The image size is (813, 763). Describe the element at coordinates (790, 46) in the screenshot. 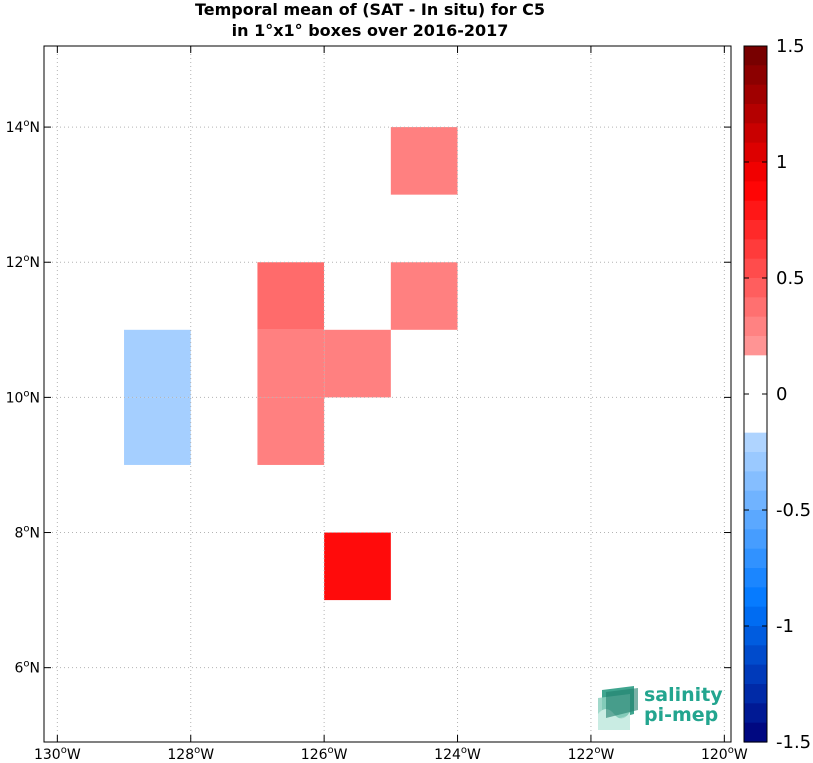

I see `colorbar-tick-label-0: 1.5` at that location.